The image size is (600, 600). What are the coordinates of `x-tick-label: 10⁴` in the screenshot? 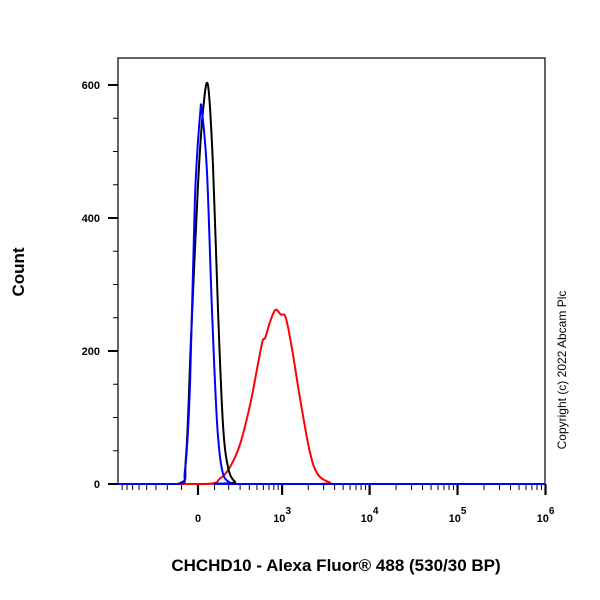 It's located at (370, 515).